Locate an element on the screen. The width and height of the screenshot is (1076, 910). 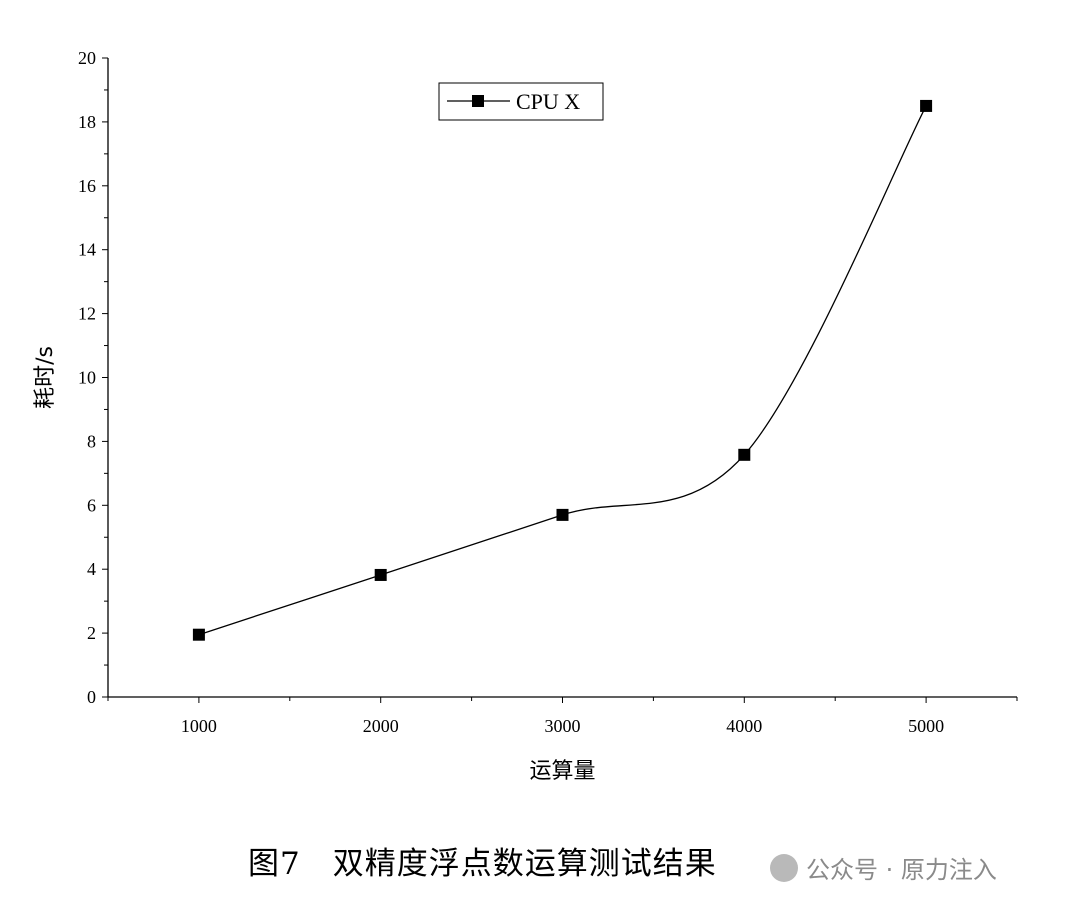
x-axis-title: 运算量 is located at coordinates (562, 771).